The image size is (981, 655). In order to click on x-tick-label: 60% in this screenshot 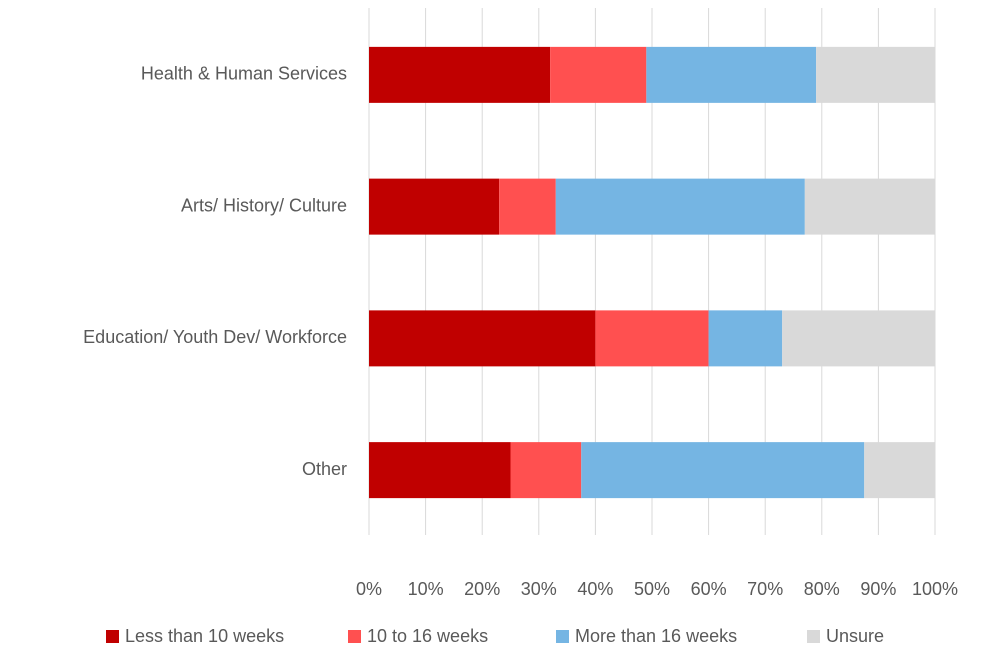, I will do `click(709, 589)`.